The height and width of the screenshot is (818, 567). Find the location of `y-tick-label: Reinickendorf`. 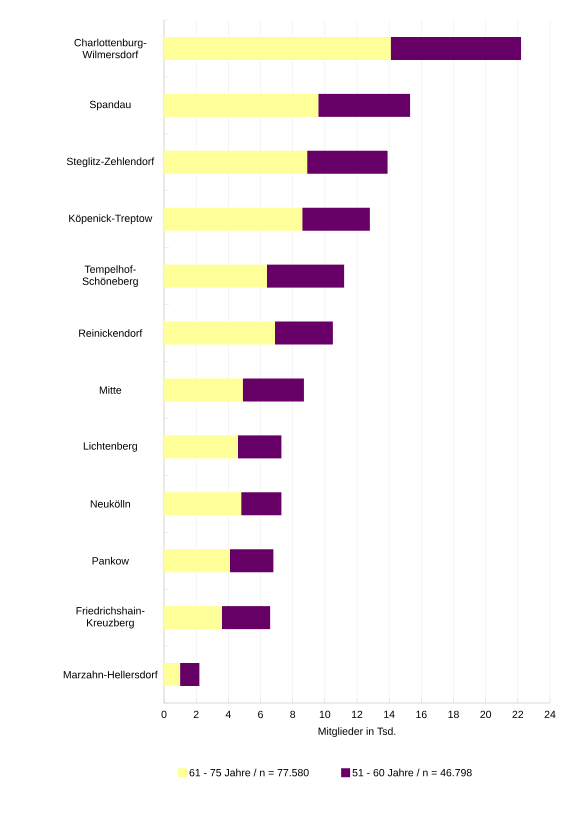

y-tick-label: Reinickendorf is located at coordinates (110, 333).